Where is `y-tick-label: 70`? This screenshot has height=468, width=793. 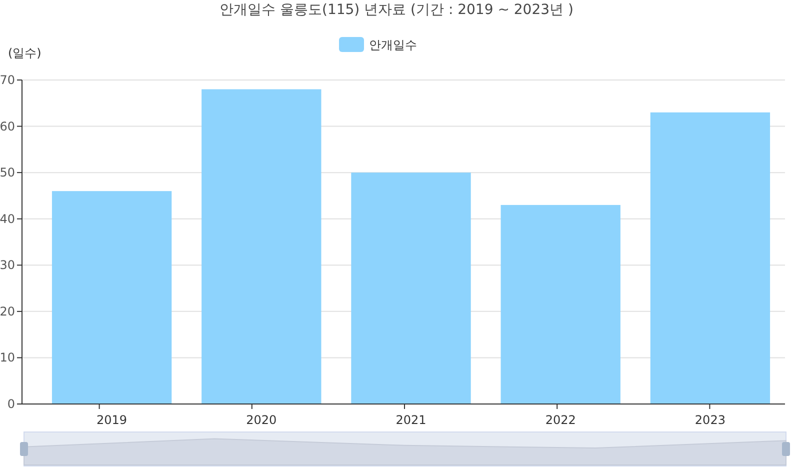
y-tick-label: 70 is located at coordinates (7, 80).